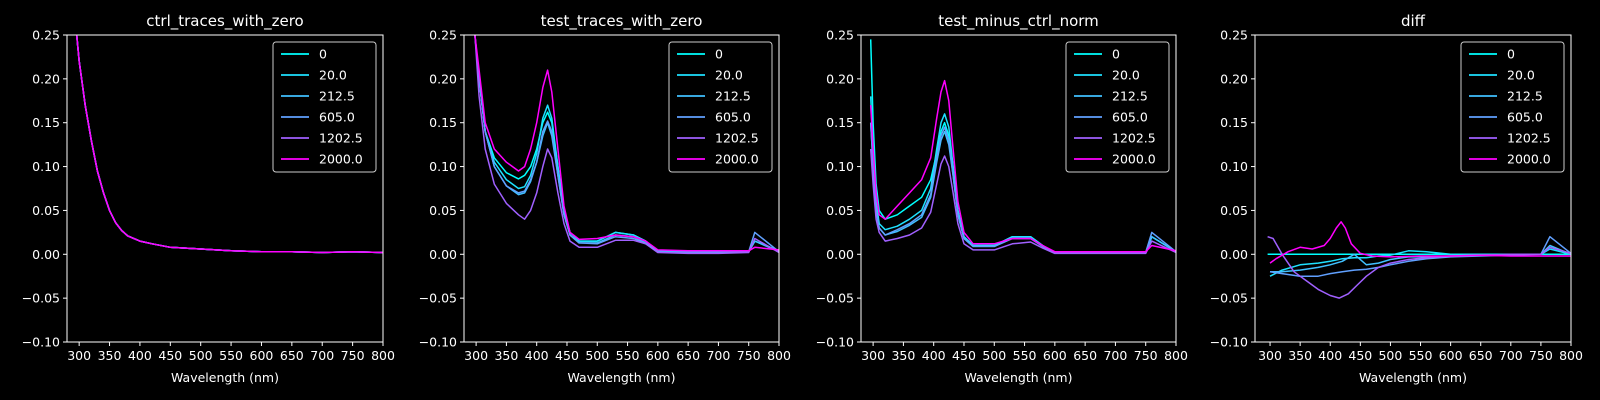 The width and height of the screenshot is (1600, 400). What do you see at coordinates (1234, 210) in the screenshot?
I see `y-tick-label: 0.05` at bounding box center [1234, 210].